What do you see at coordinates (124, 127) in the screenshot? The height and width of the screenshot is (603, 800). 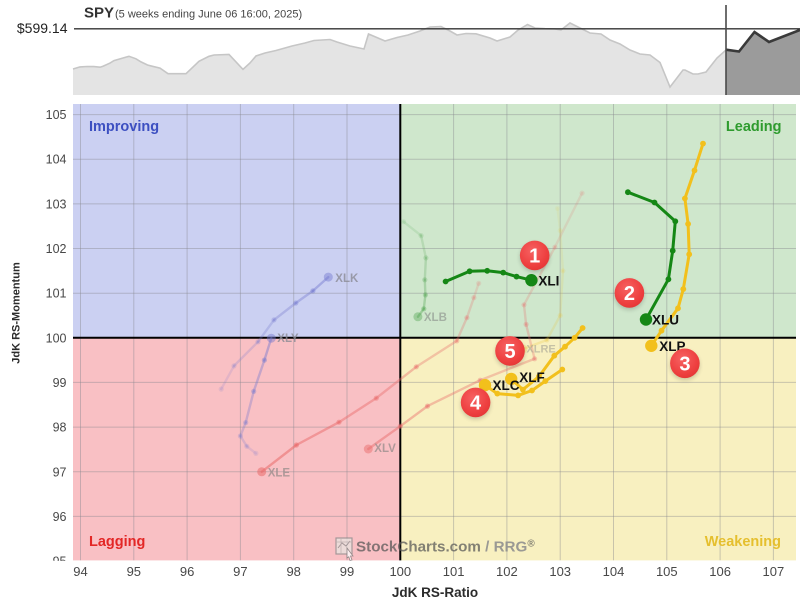 I see `svg-text: Improving` at bounding box center [124, 127].